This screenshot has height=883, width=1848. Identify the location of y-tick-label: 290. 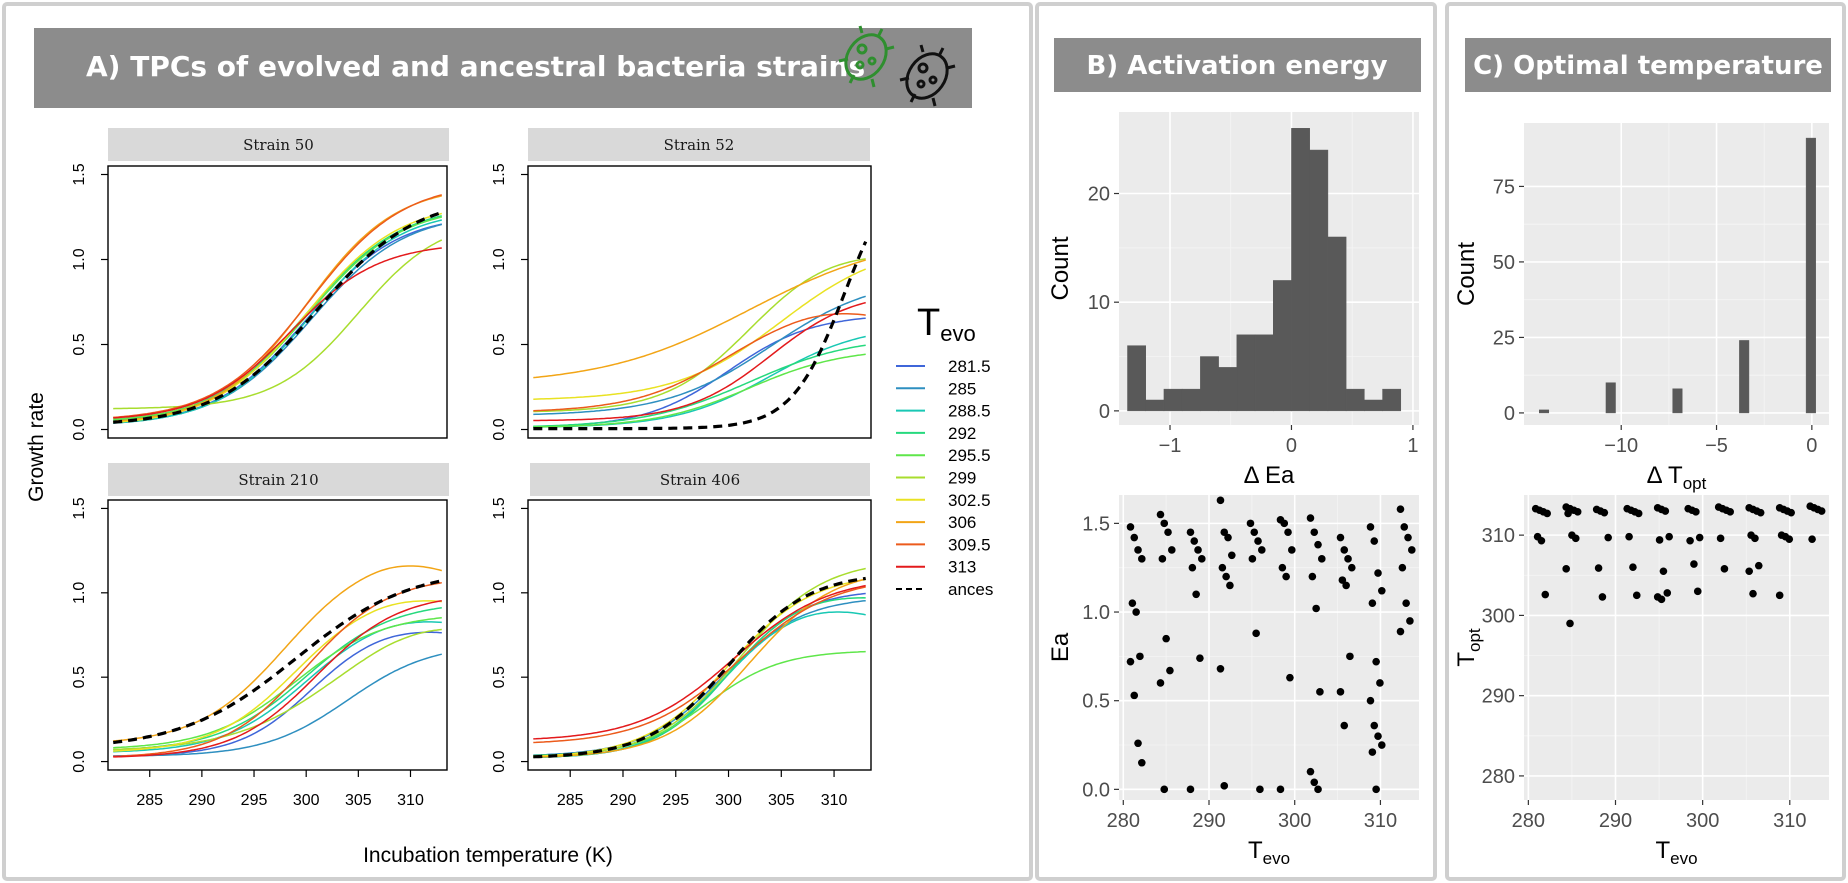
(1498, 697).